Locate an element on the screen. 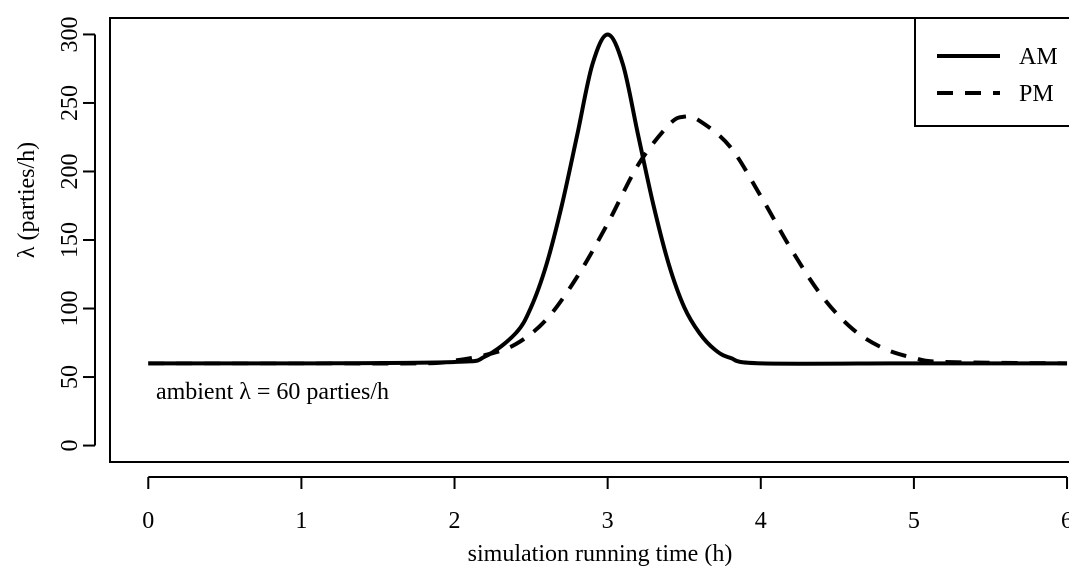 The height and width of the screenshot is (566, 1069). x-tick-label: 5 is located at coordinates (914, 521).